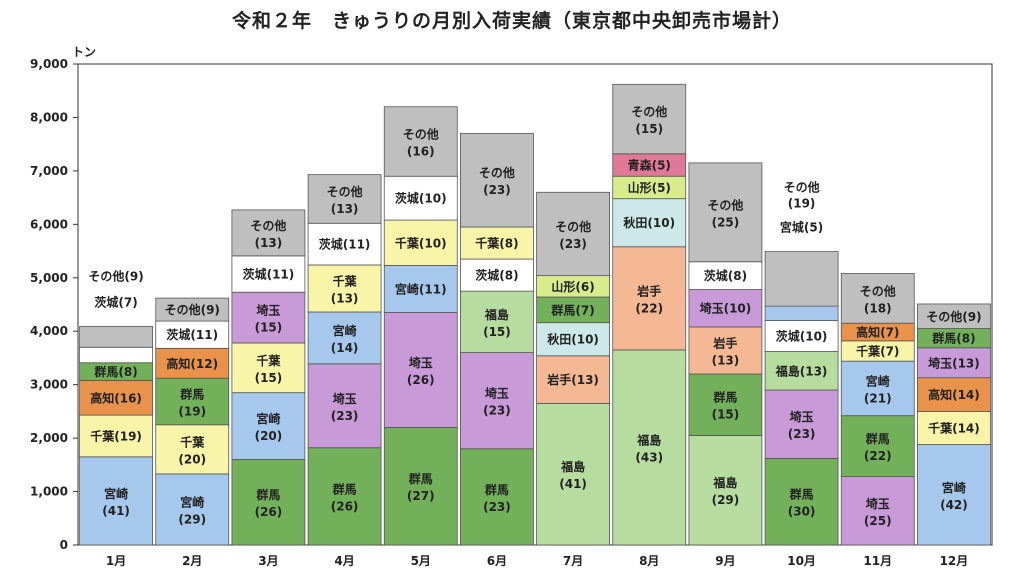  What do you see at coordinates (649, 561) in the screenshot?
I see `x-tick-label: 8月` at bounding box center [649, 561].